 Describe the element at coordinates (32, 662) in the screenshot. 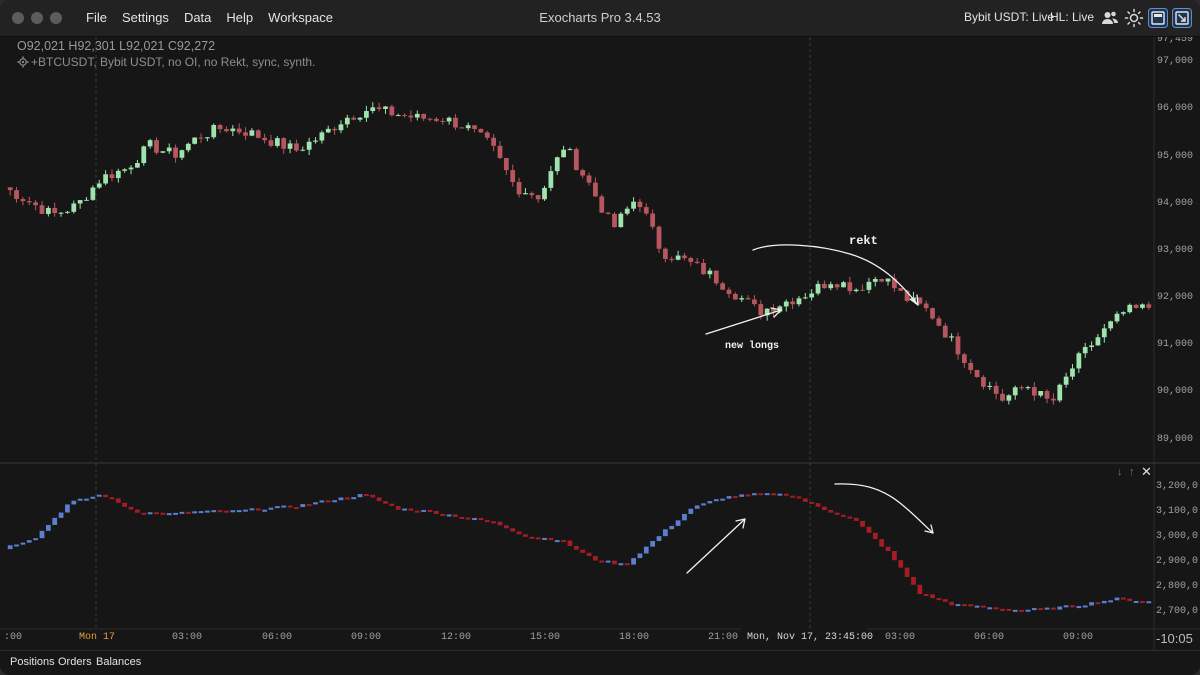

I see `tab-positions: Positions` at that location.